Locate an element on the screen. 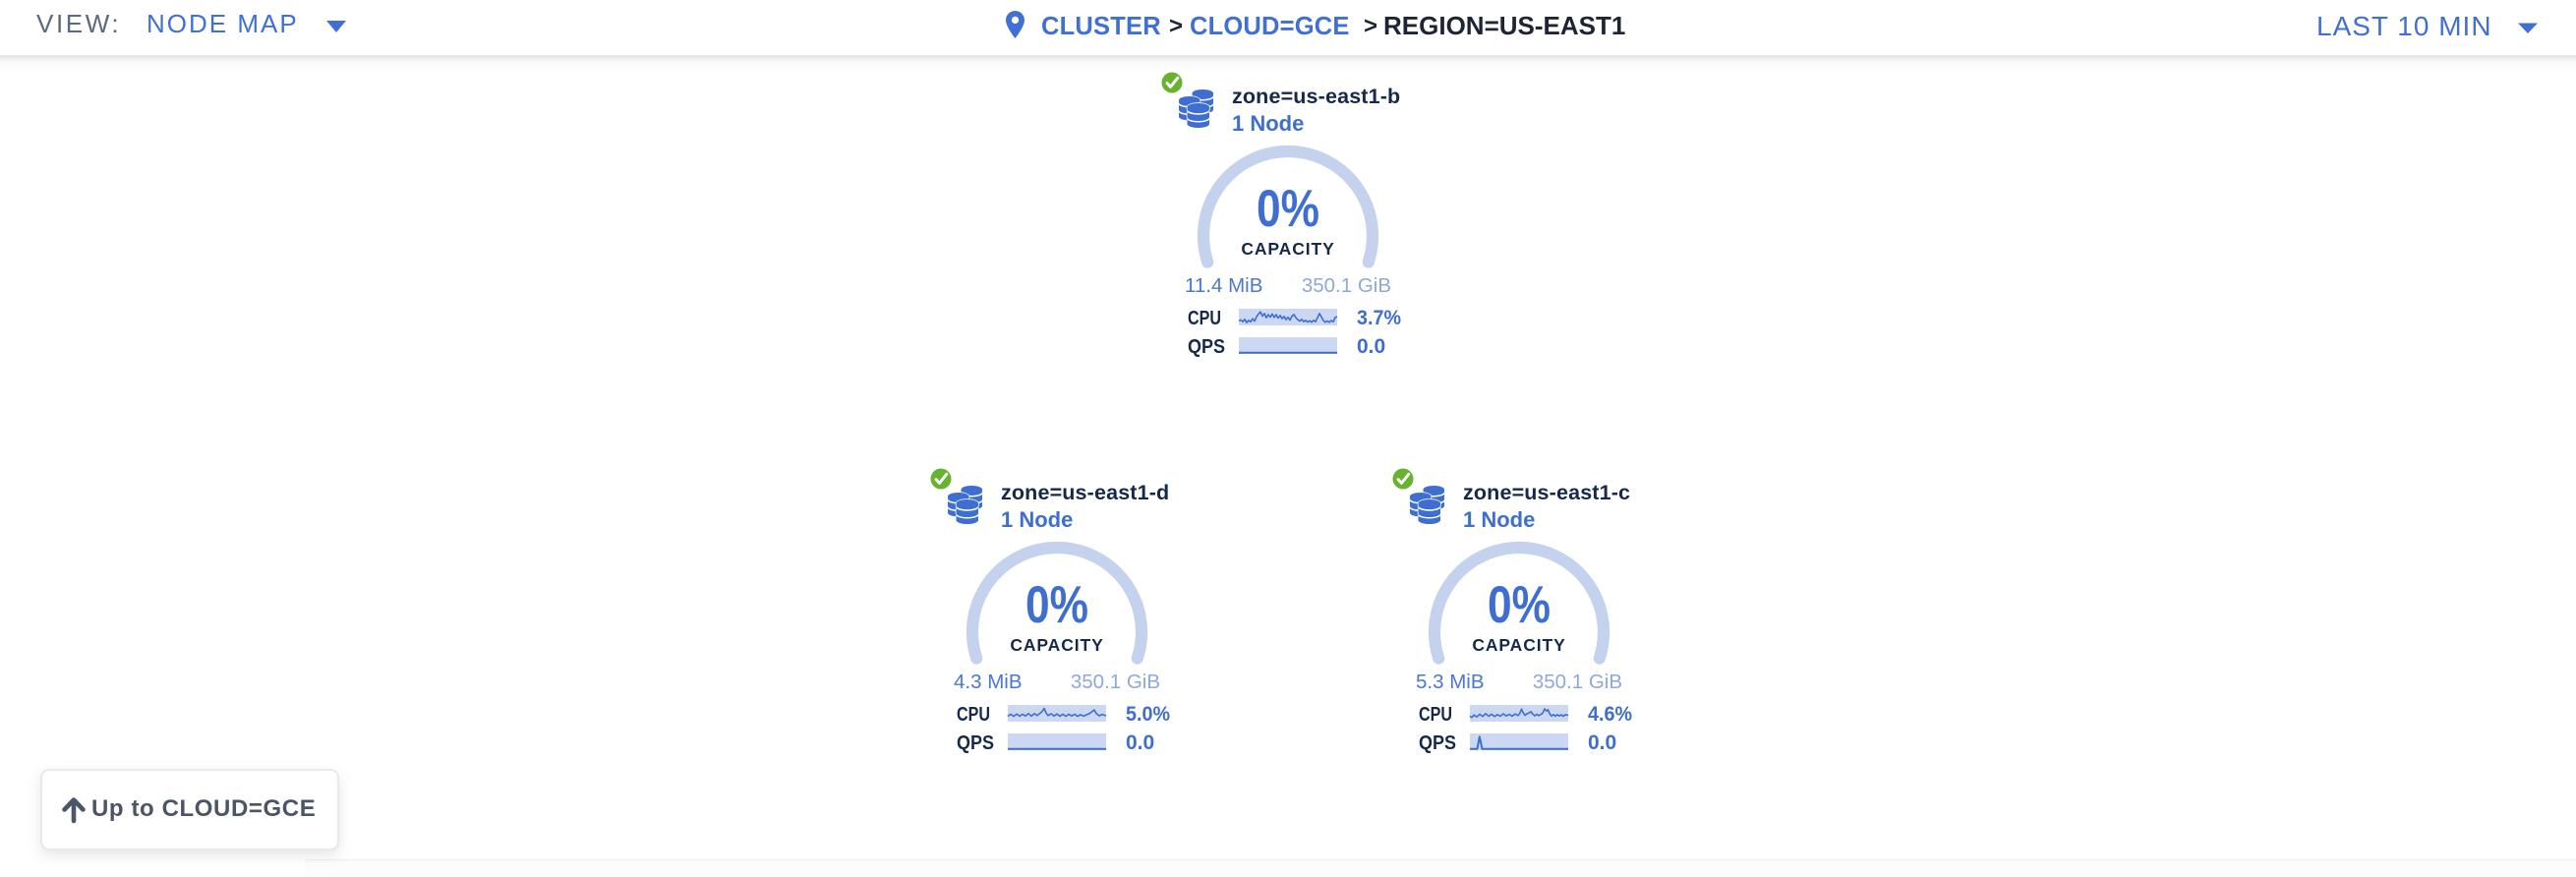  svg-text: zone=us-east1-b is located at coordinates (1316, 96).